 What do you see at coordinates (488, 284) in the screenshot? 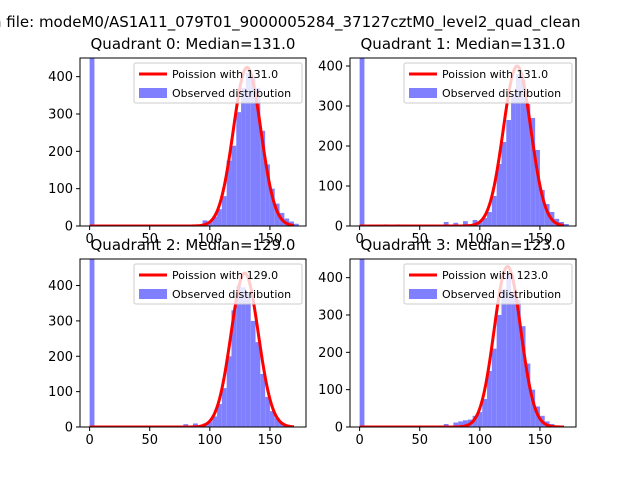
I see `legend: Poission with 123.0 Observed distribution` at bounding box center [488, 284].